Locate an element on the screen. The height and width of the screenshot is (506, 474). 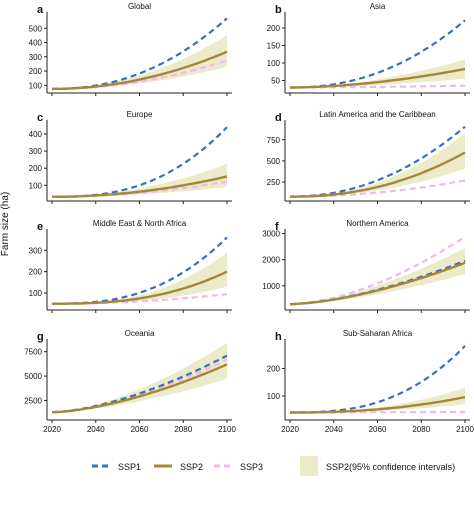
y-tick-label: 250 is located at coordinates (274, 182).